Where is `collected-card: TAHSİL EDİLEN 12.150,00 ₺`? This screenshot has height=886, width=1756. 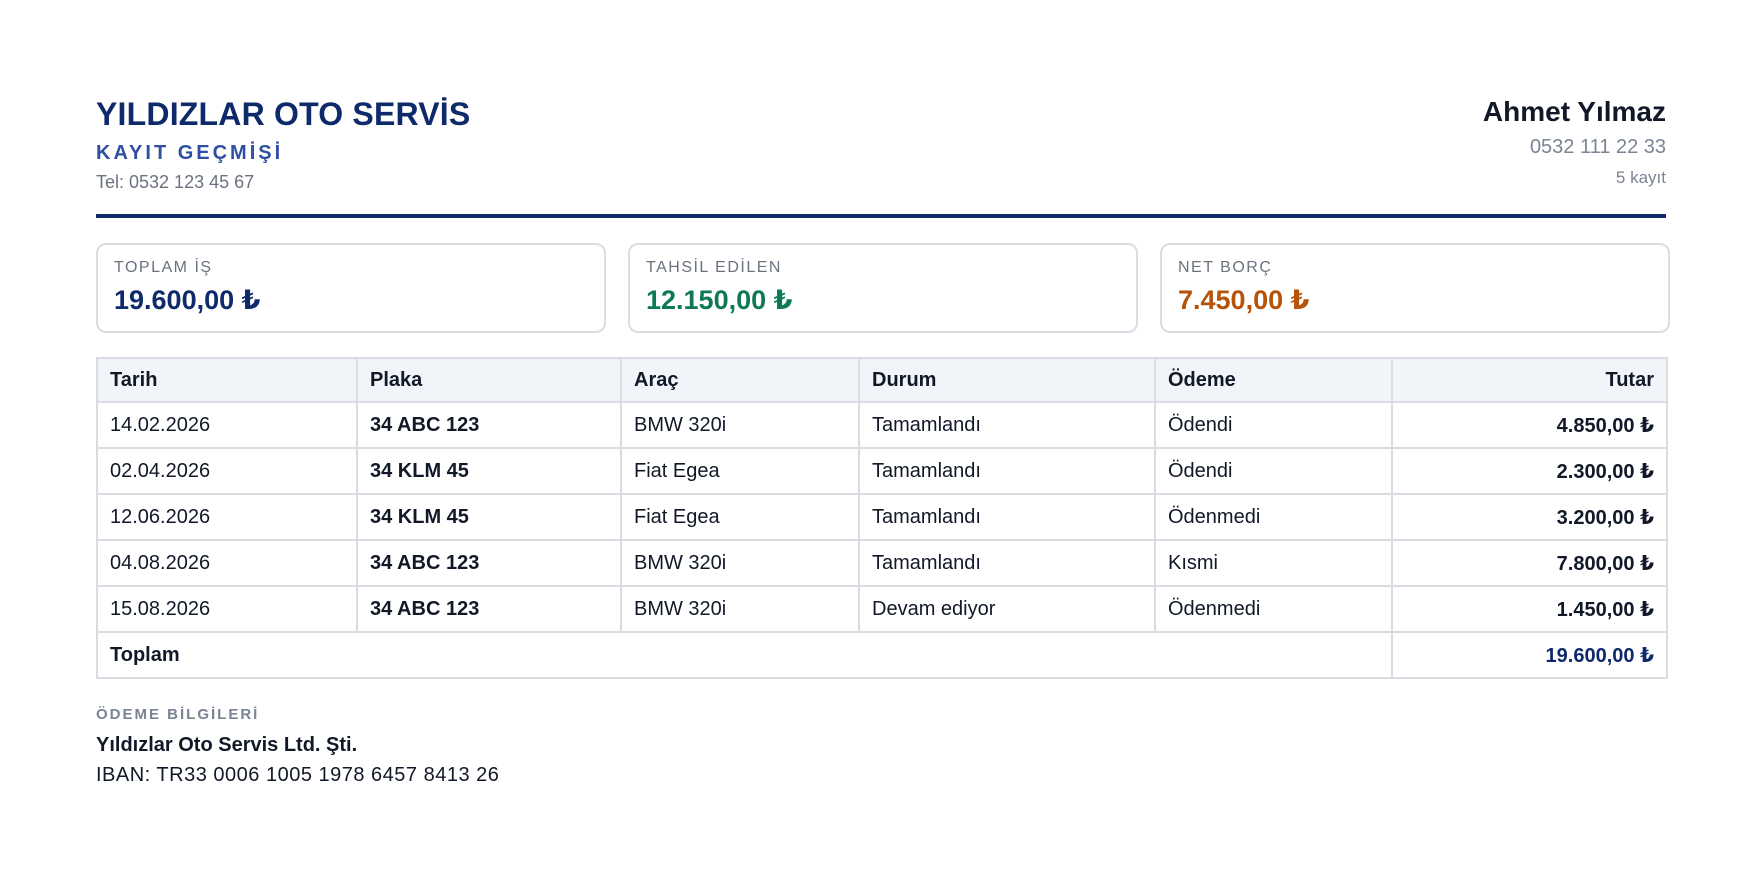 collected-card: TAHSİL EDİLEN 12.150,00 ₺ is located at coordinates (883, 288).